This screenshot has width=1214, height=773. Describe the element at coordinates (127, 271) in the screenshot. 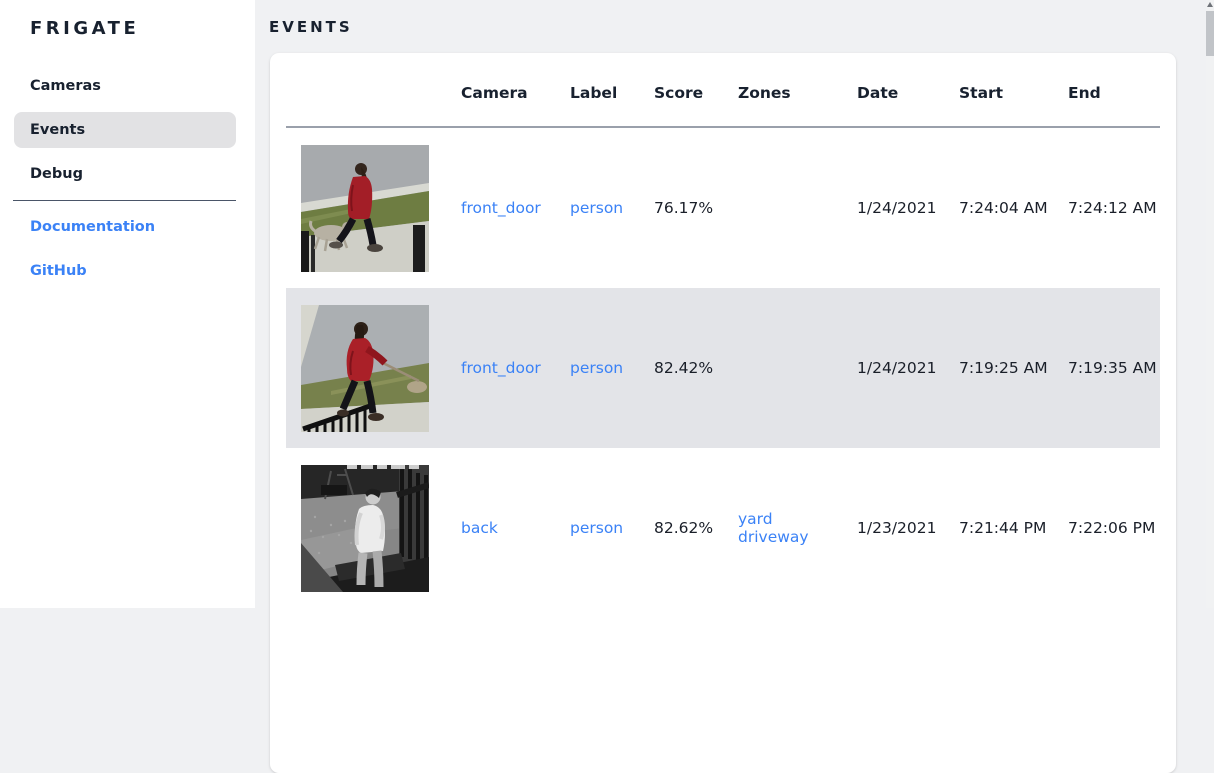

I see `sidebar-link-github: GitHub` at that location.